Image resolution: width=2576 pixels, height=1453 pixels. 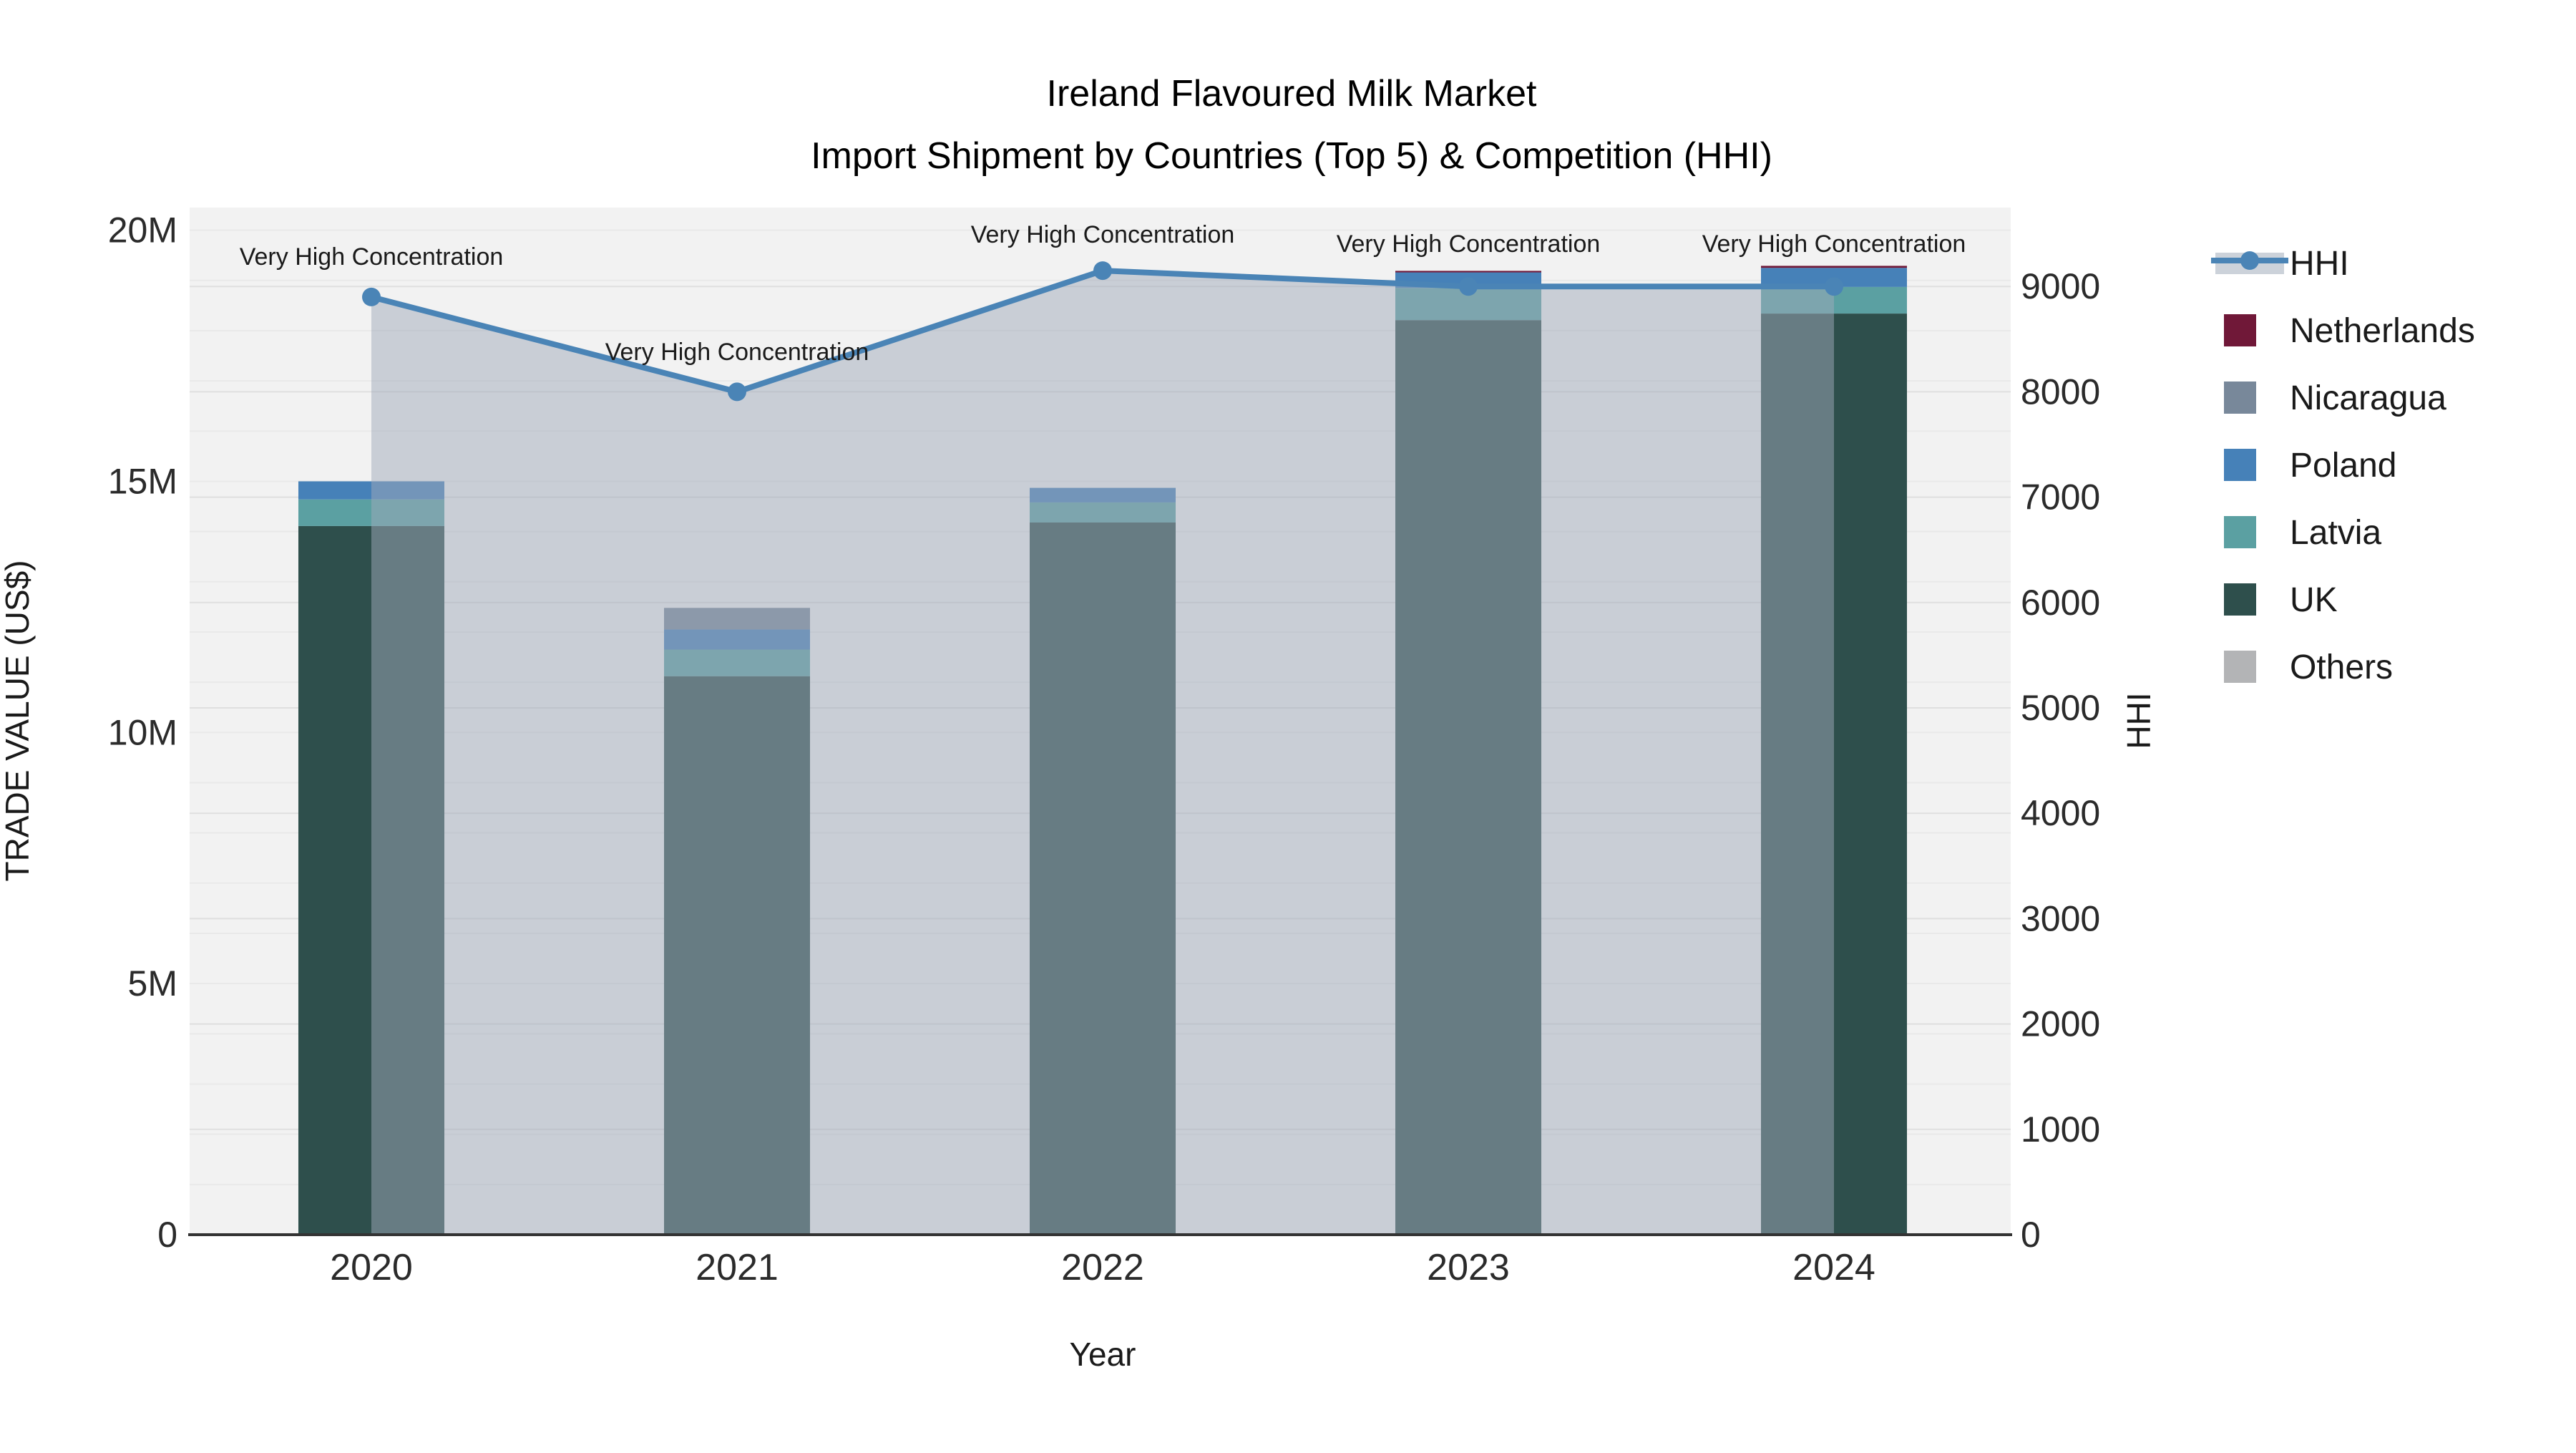 I want to click on y-right-tick-label: 5000, so click(x=2060, y=708).